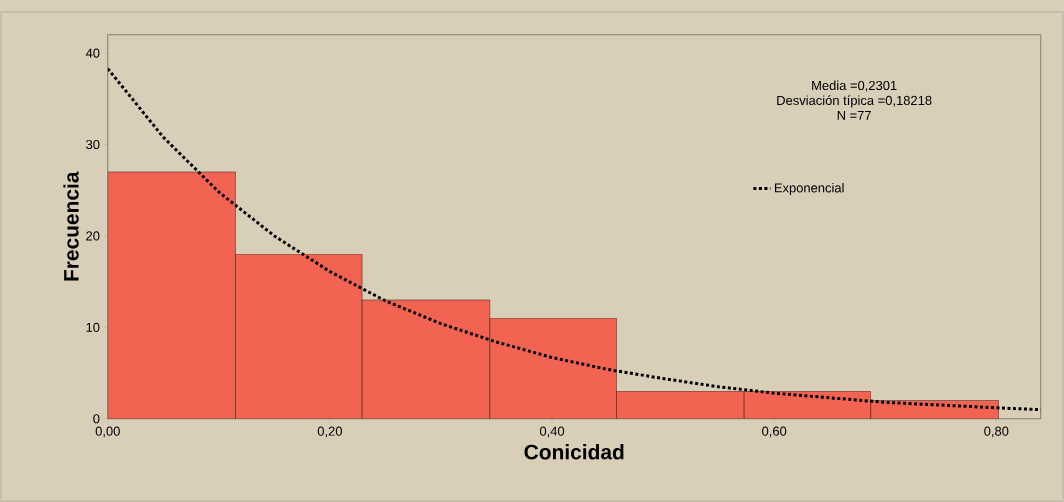 The width and height of the screenshot is (1064, 502). What do you see at coordinates (96, 419) in the screenshot?
I see `y-tick-label: 0` at bounding box center [96, 419].